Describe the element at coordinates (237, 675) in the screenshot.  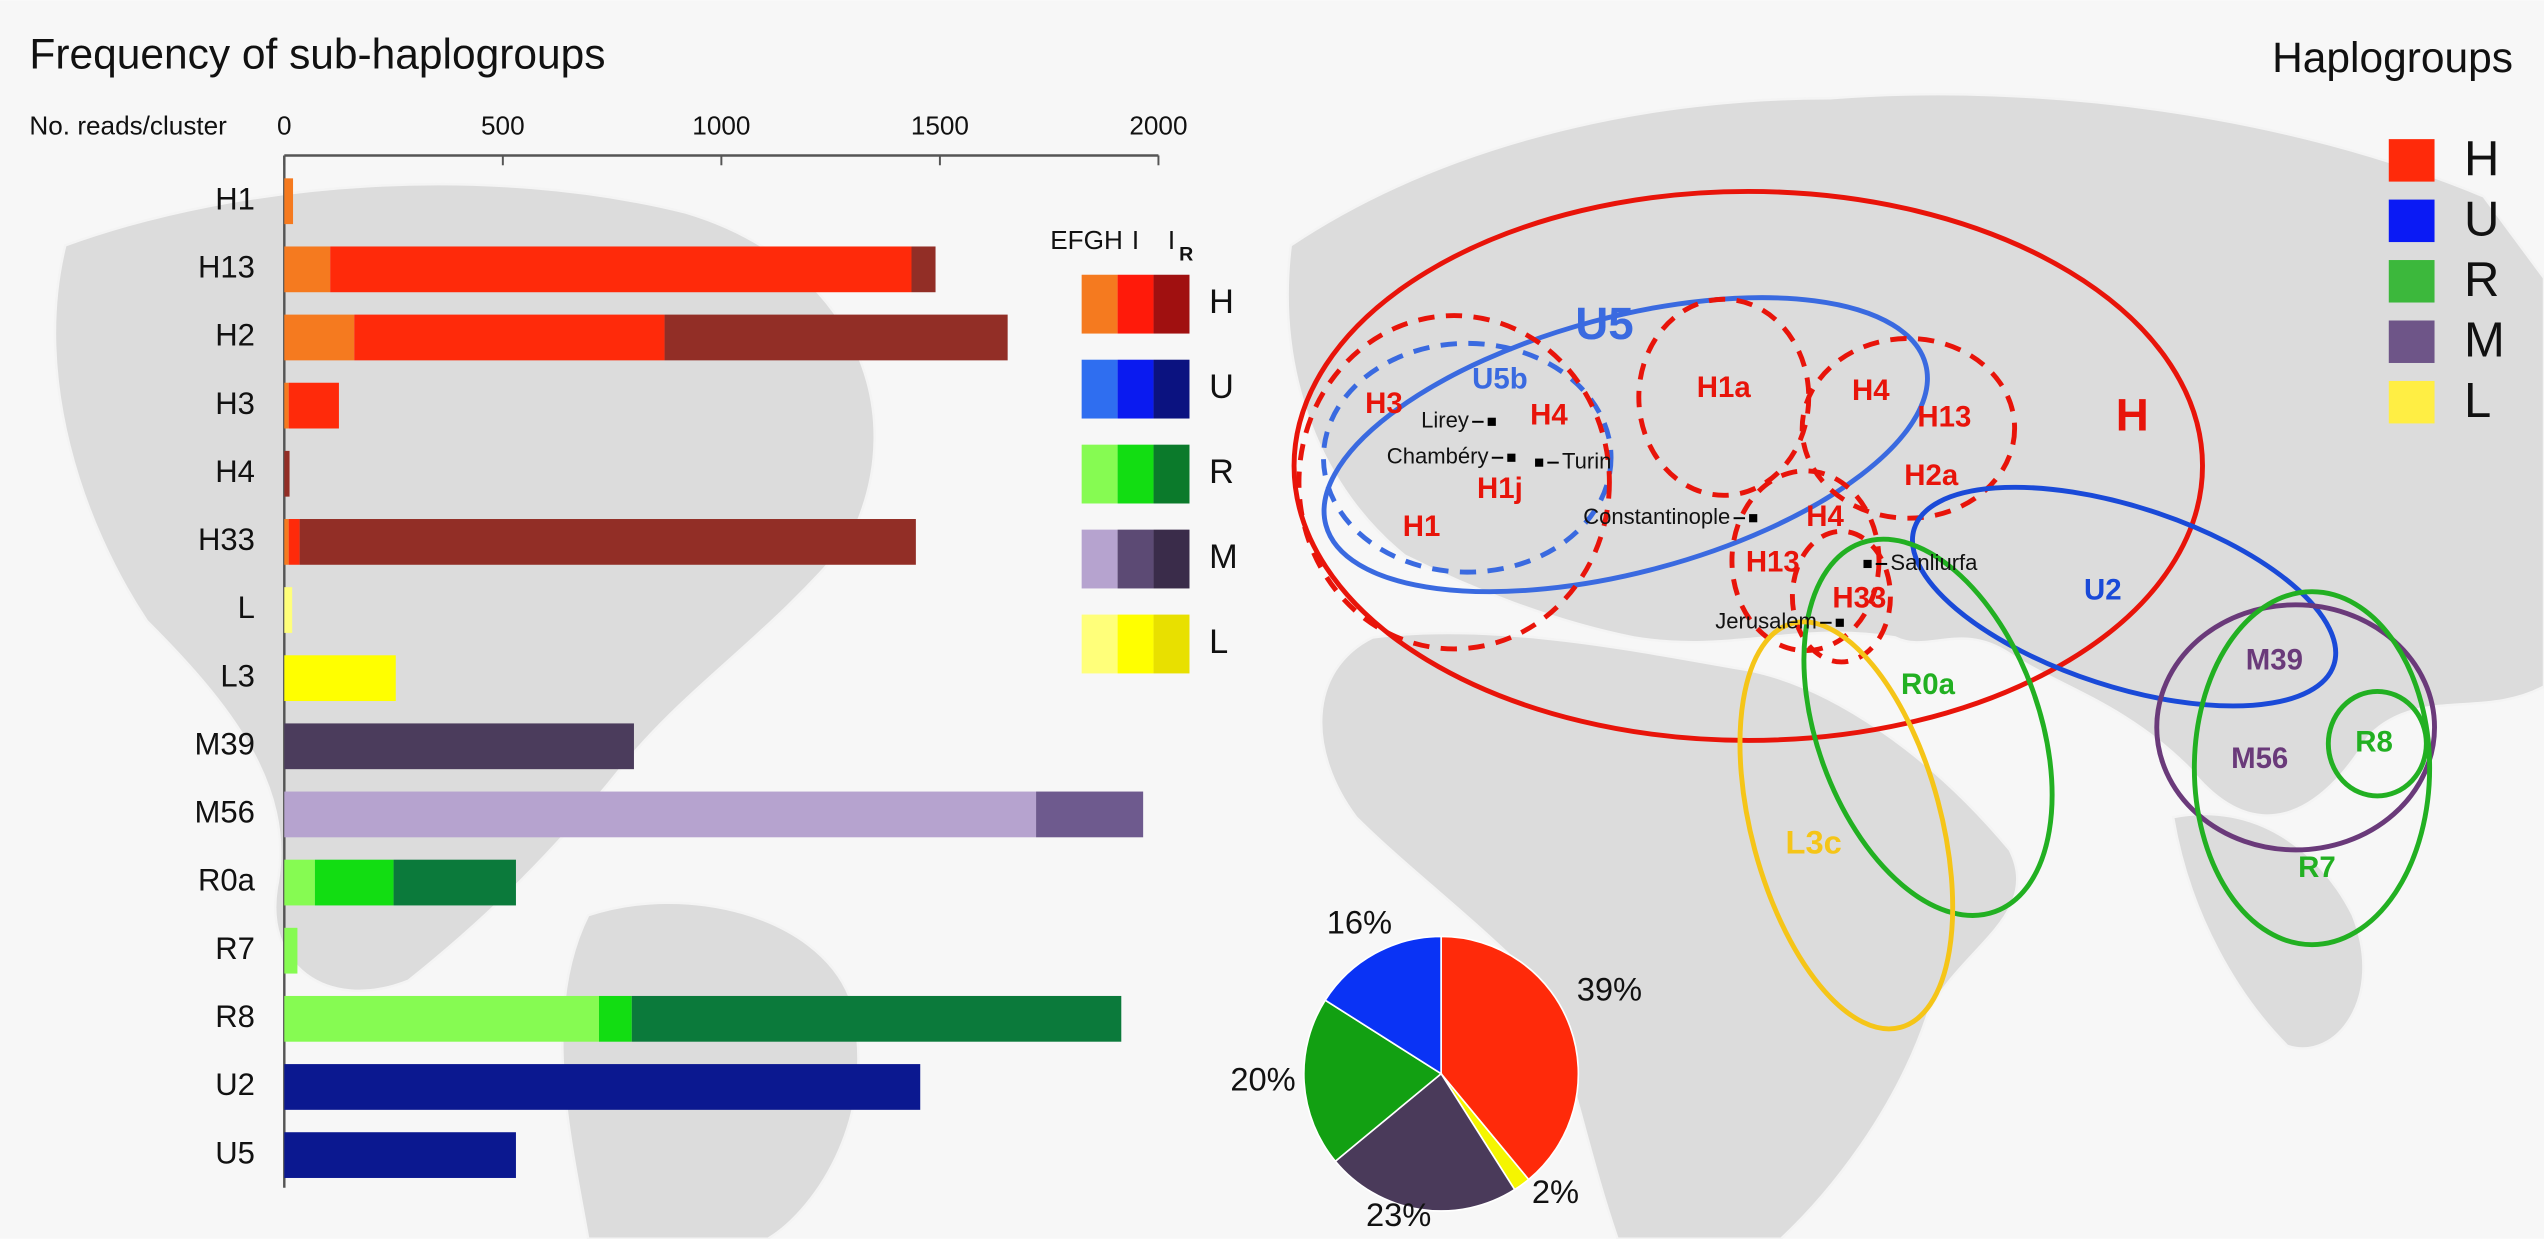
I see `y-tick-label: L3` at that location.